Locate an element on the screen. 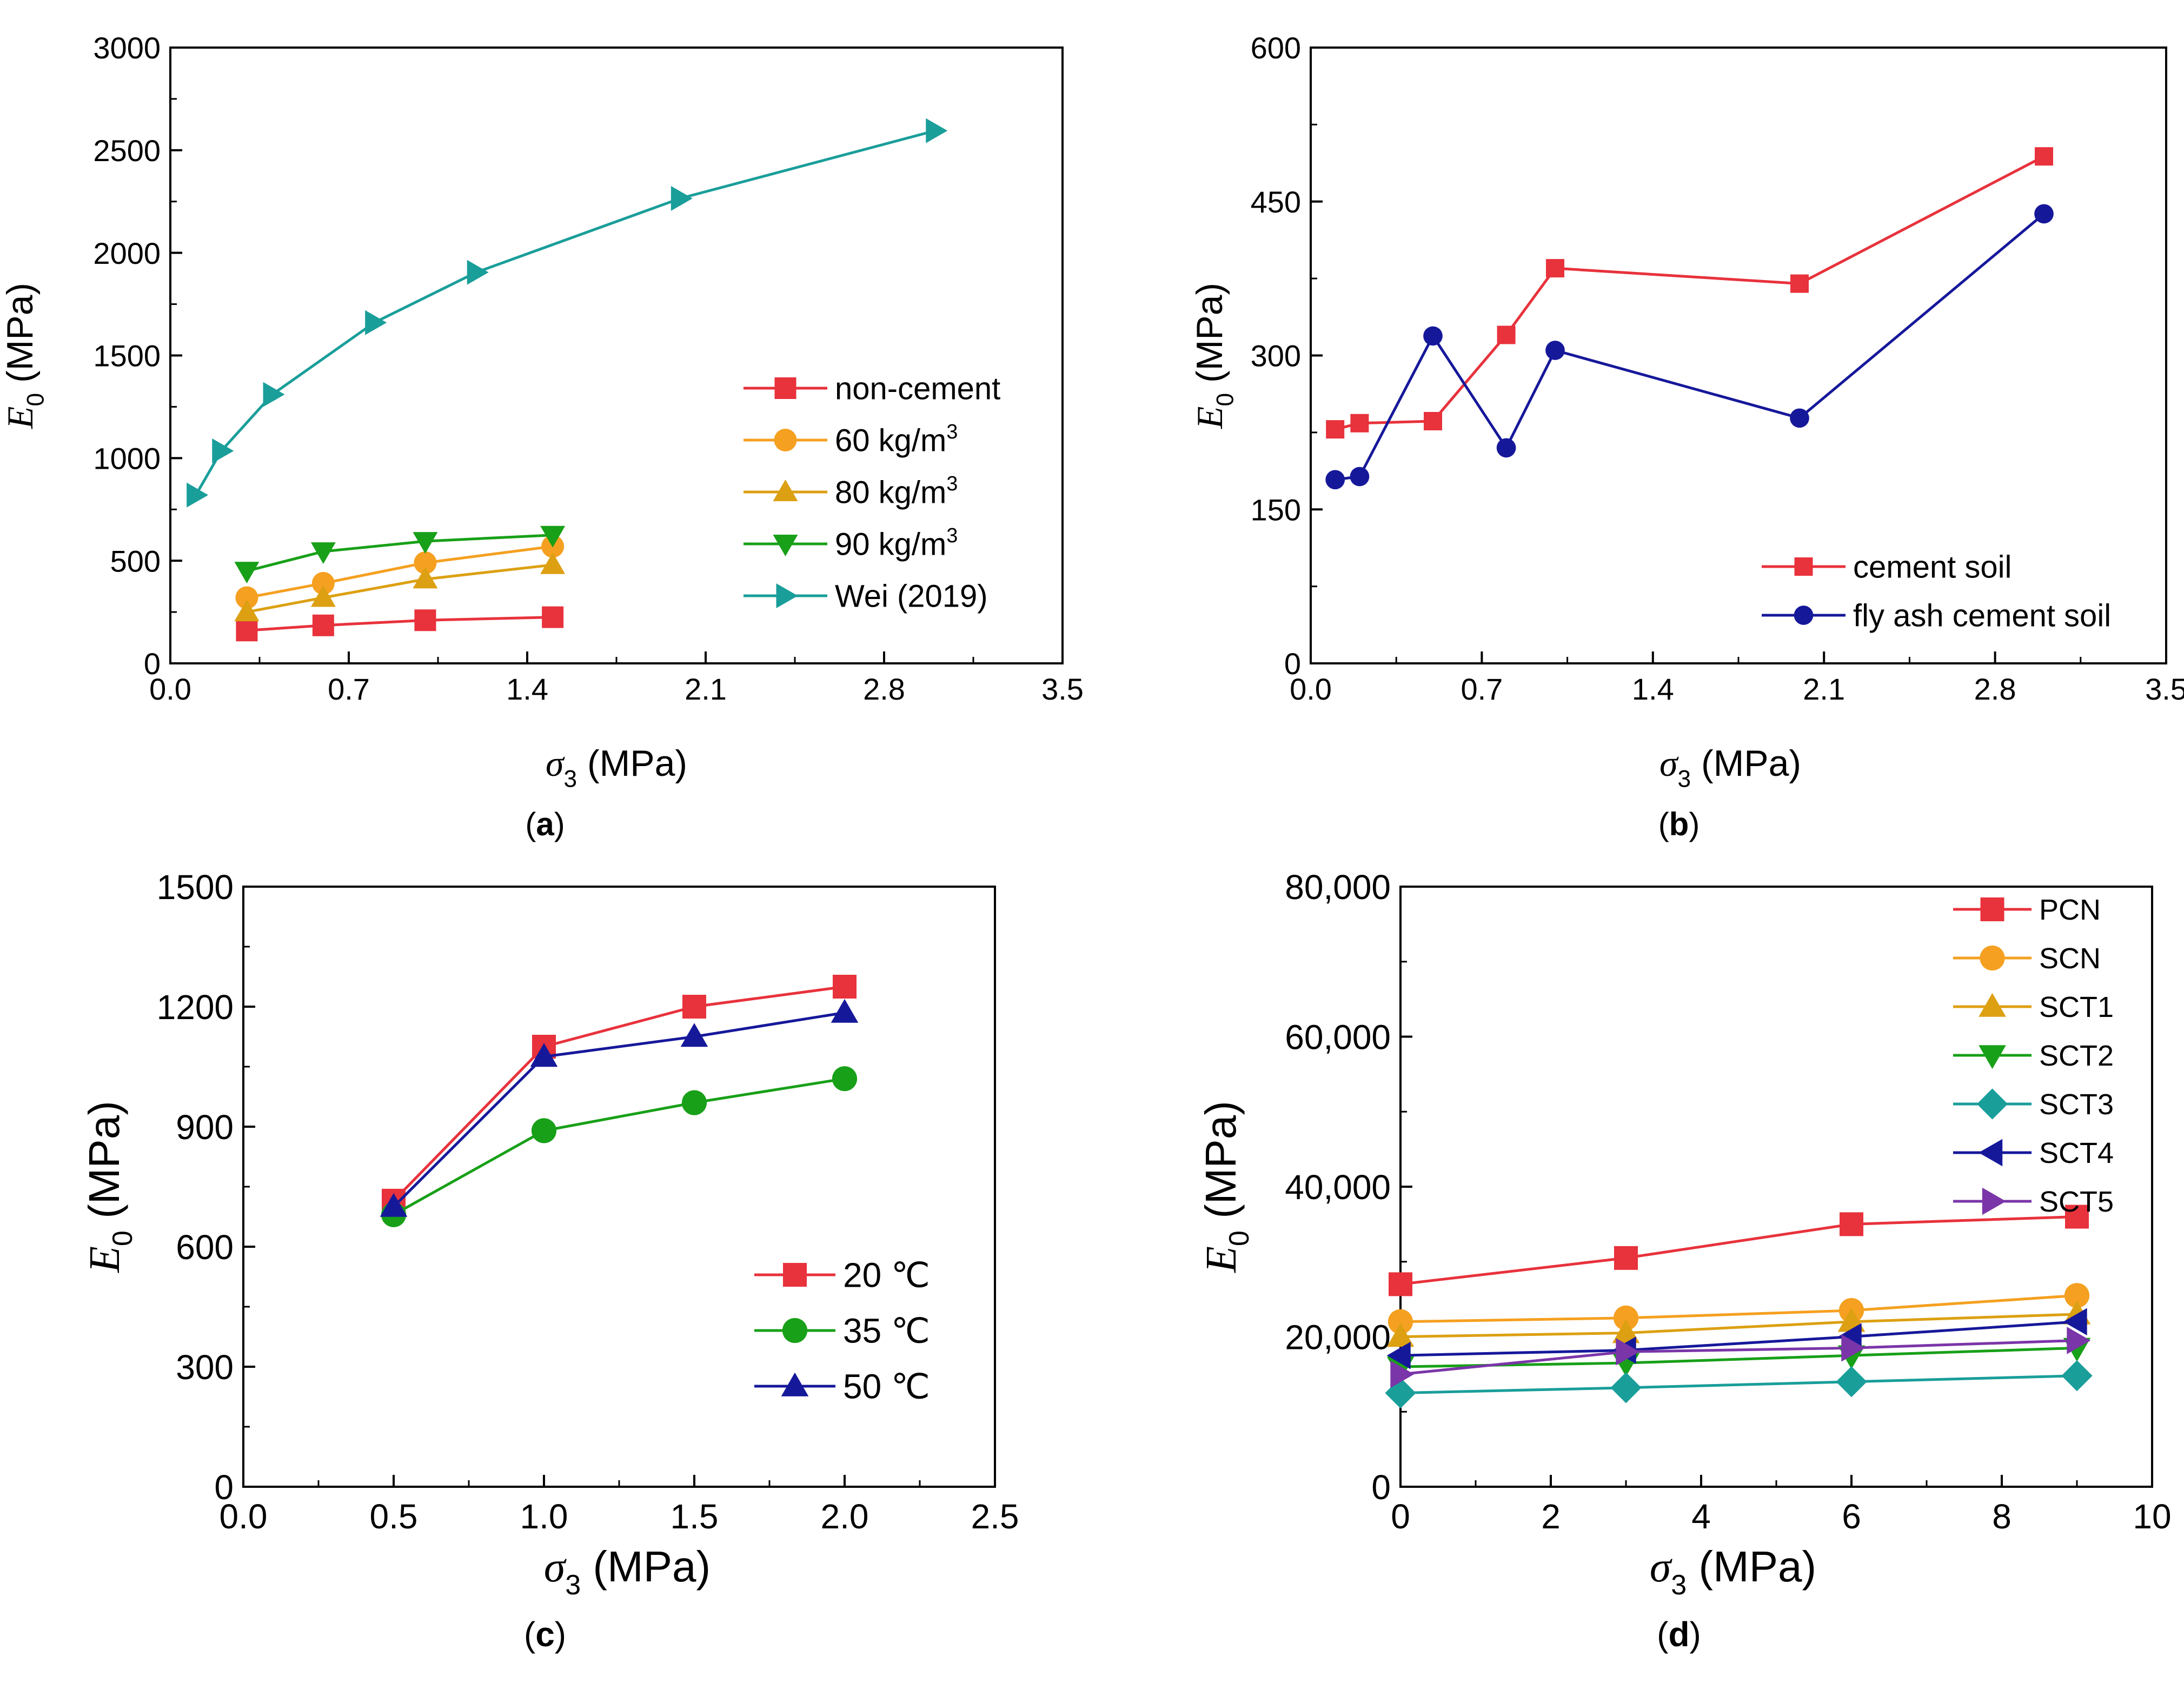 The image size is (2184, 1683). y-tick-label: 1200 is located at coordinates (195, 1007).